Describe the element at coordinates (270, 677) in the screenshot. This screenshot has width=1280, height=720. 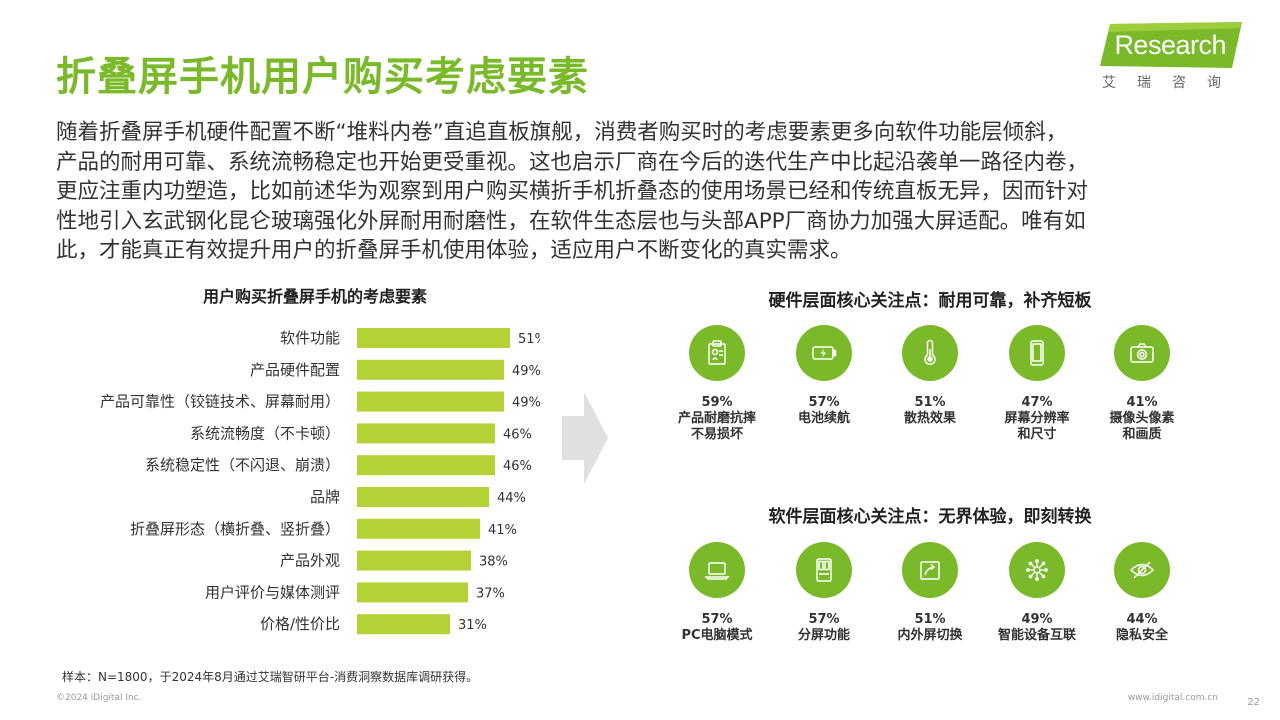
I see `sample-note: 样本：N=1800，于2024年8月通过艾瑞智研平台-消费洞察数据库调研获得。` at that location.